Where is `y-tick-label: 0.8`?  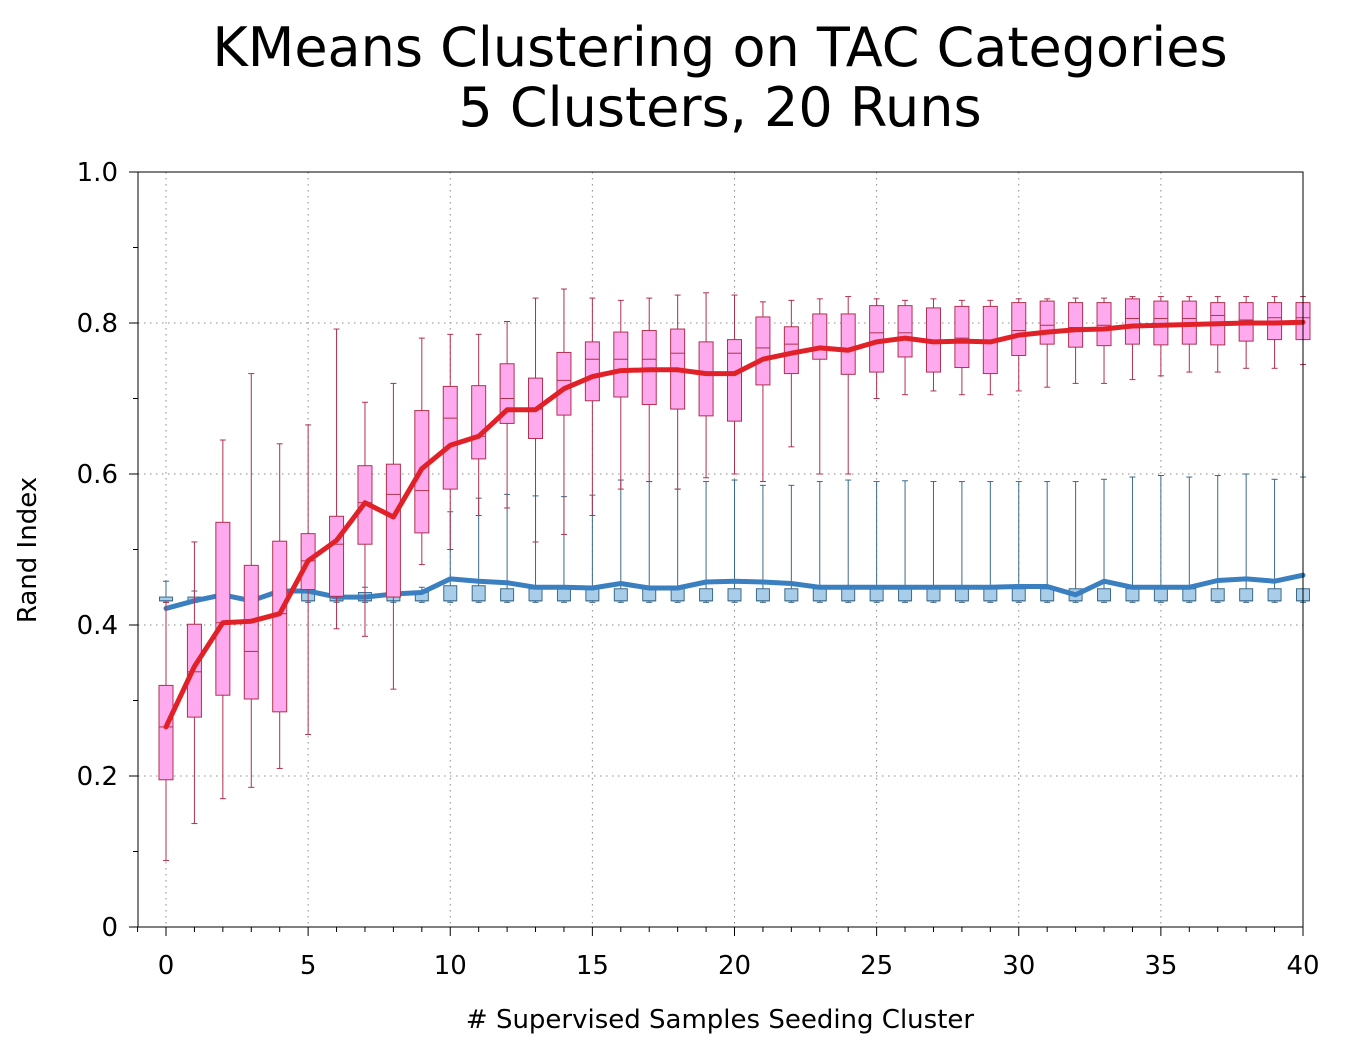
y-tick-label: 0.8 is located at coordinates (97, 324).